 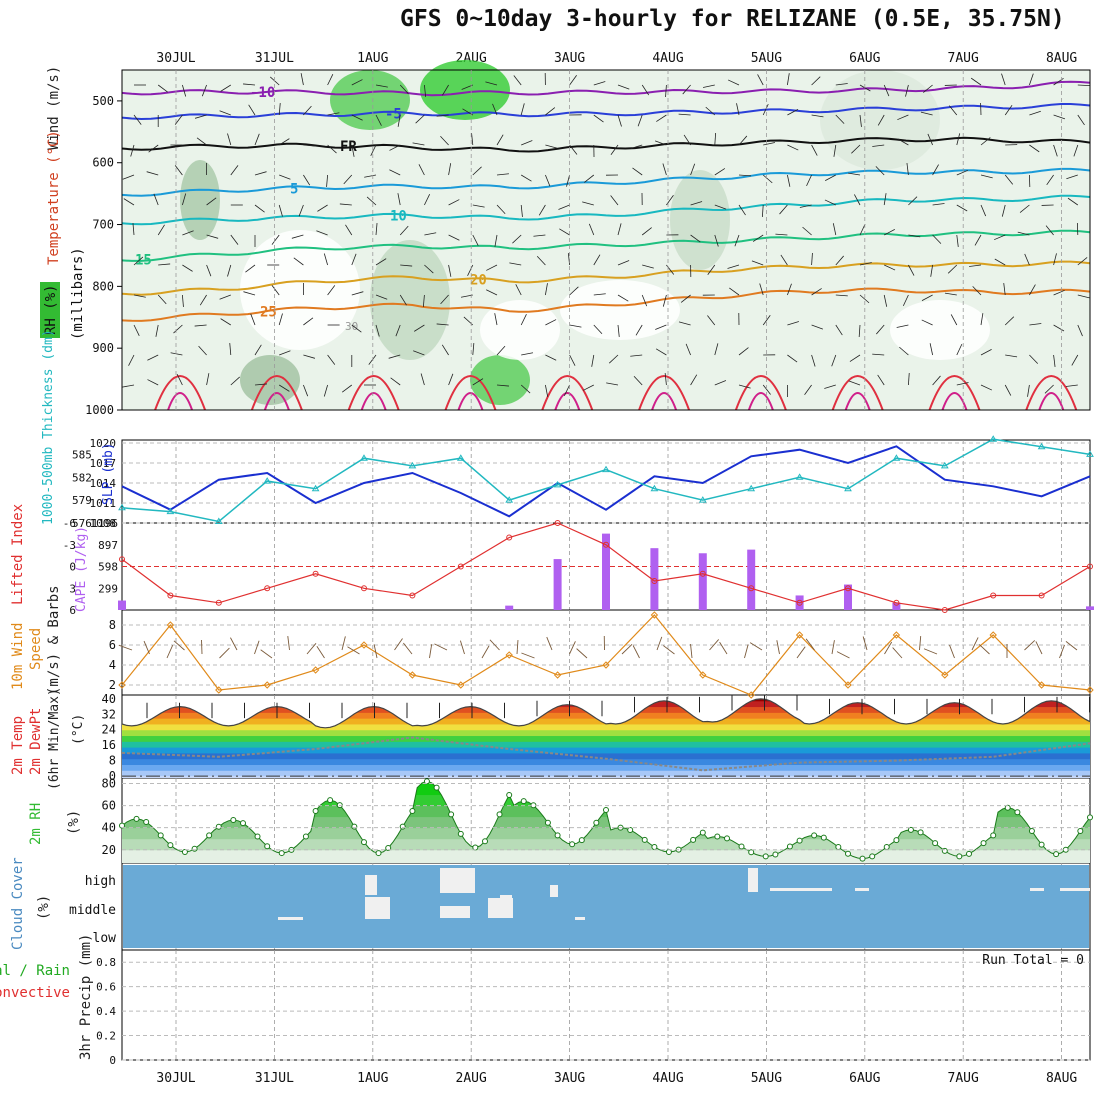 I want to click on isotherm-label: 25, so click(x=268, y=313).